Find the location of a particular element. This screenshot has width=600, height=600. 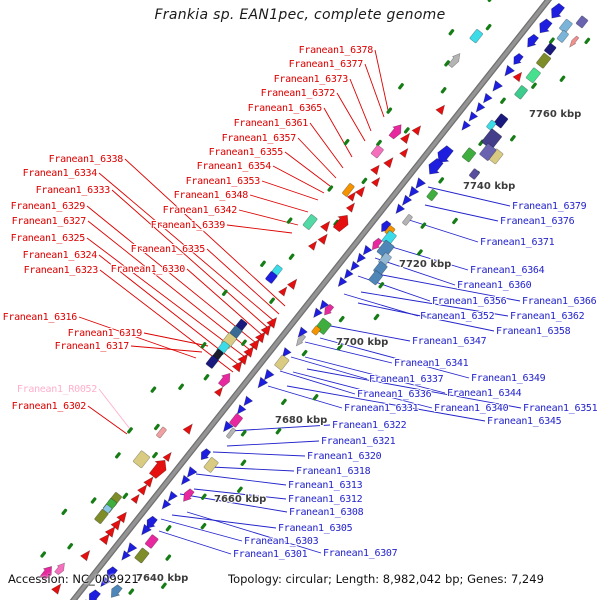

gene-label: Franean1_6347 is located at coordinates (449, 341).